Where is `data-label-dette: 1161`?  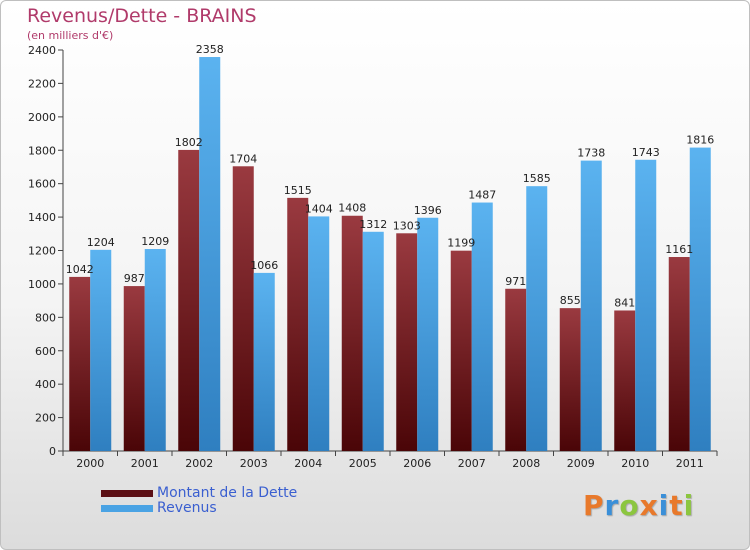 data-label-dette: 1161 is located at coordinates (679, 249).